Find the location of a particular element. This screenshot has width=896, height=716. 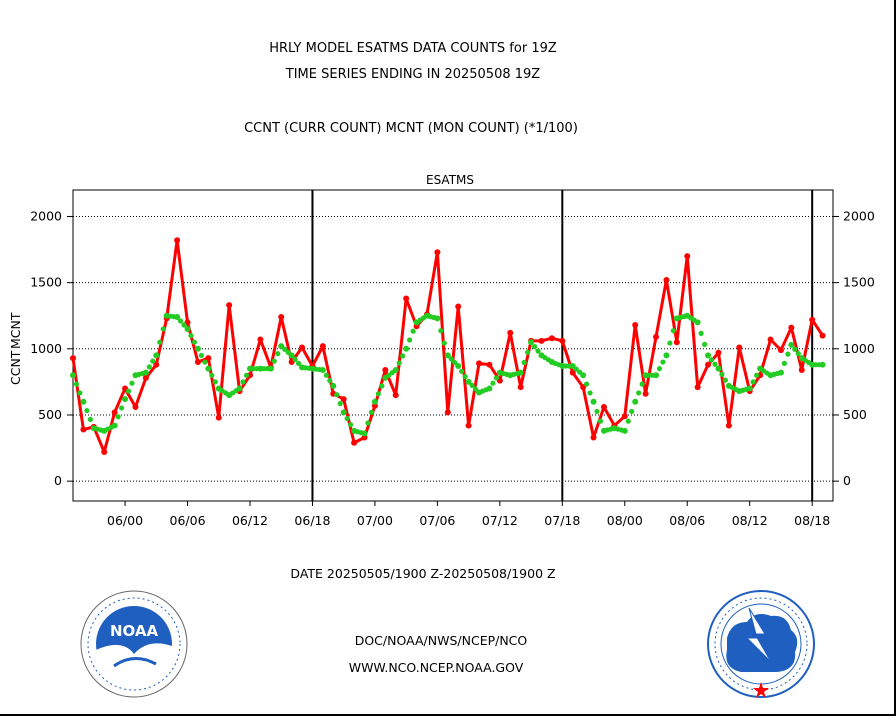

x-tick-label: 08/06 is located at coordinates (687, 520).